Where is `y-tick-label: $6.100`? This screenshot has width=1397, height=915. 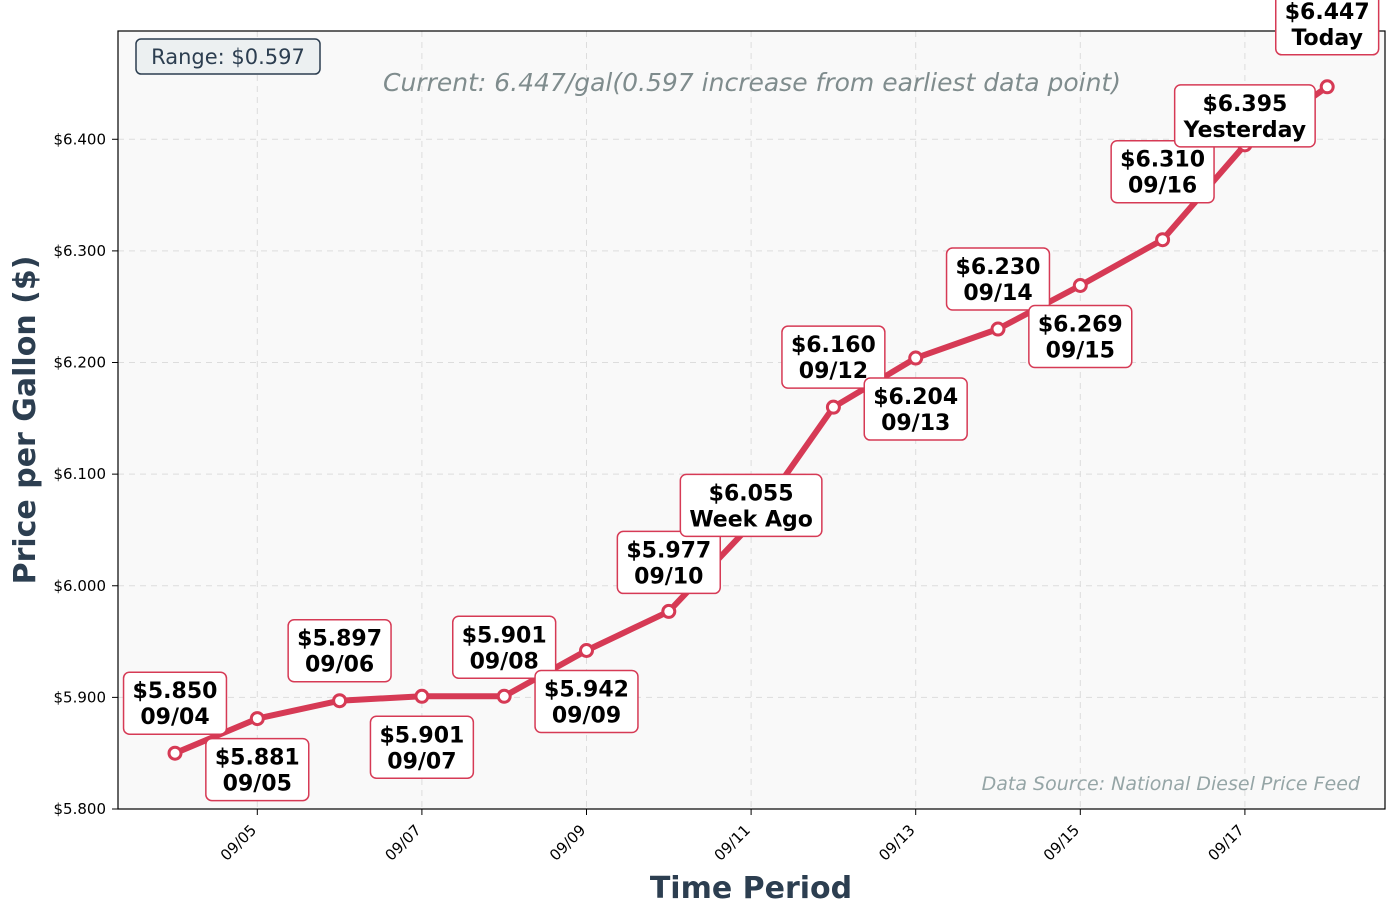 y-tick-label: $6.100 is located at coordinates (80, 474).